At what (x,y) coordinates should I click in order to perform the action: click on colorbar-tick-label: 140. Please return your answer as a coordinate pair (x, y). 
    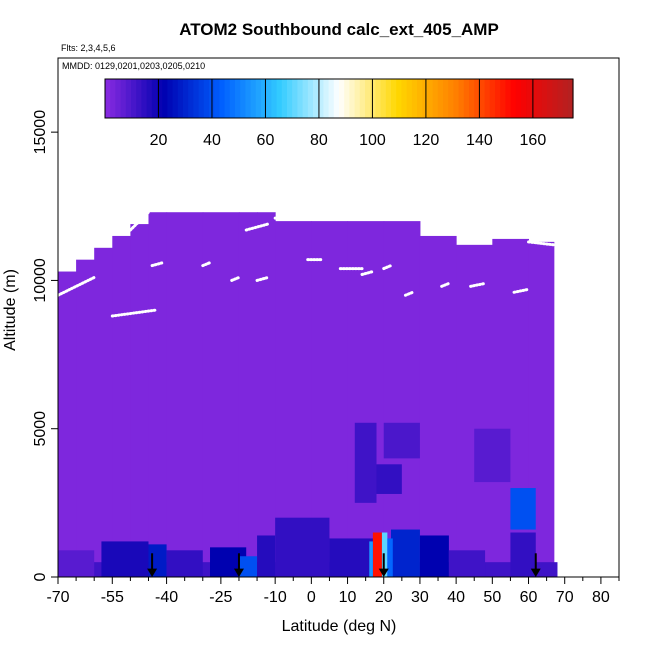
    Looking at the image, I should click on (479, 140).